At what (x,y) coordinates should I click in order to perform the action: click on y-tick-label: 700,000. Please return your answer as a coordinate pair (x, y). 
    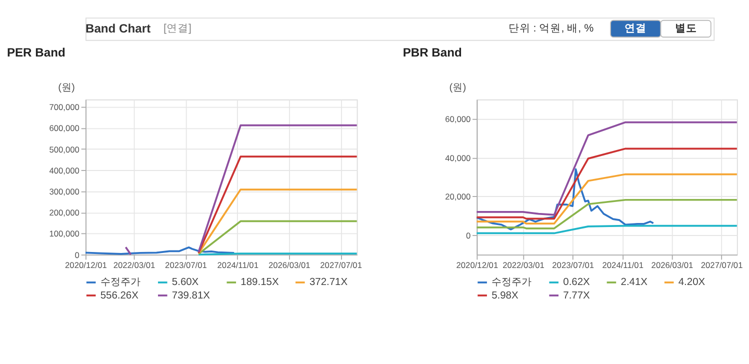
    Looking at the image, I should click on (64, 107).